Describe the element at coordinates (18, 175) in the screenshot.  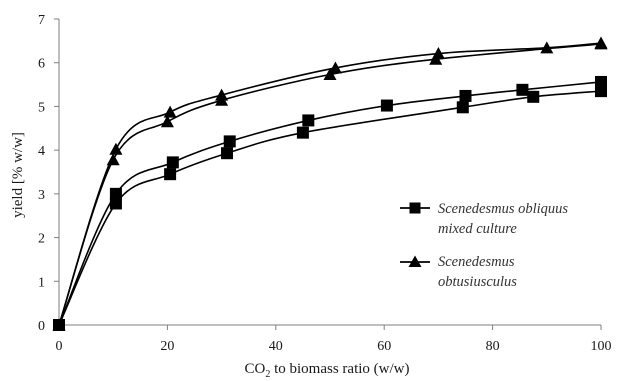
I see `y-axis-title: yield [% w/w]` at that location.